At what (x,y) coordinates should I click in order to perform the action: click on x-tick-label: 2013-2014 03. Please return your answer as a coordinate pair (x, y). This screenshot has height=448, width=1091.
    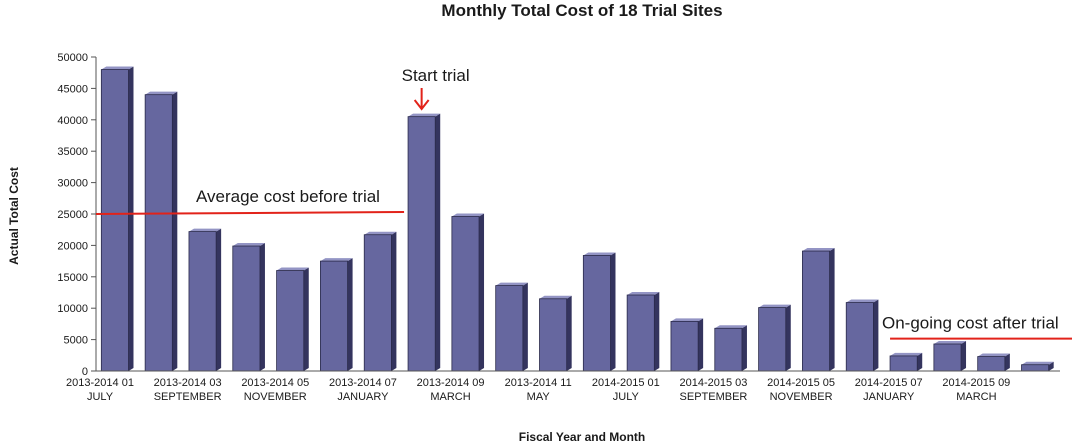
    Looking at the image, I should click on (188, 383).